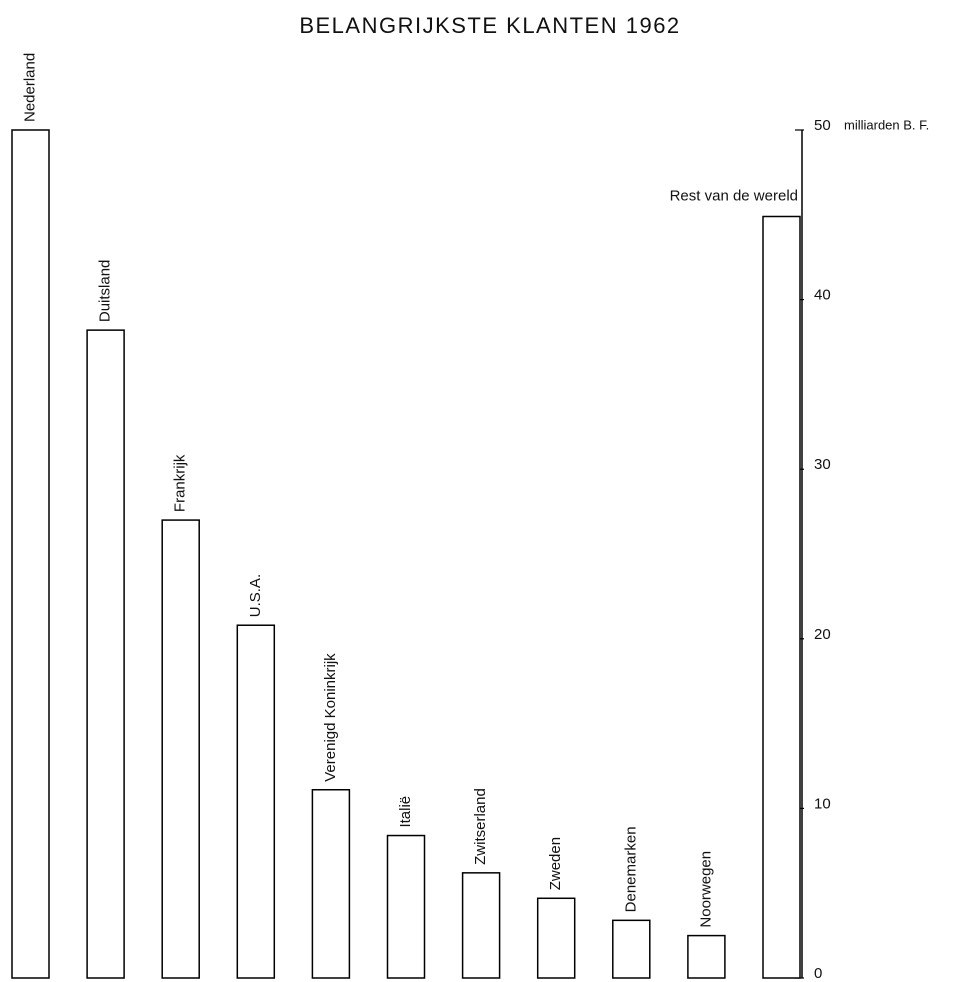 This screenshot has width=967, height=982. I want to click on y-tick-label: 30, so click(822, 464).